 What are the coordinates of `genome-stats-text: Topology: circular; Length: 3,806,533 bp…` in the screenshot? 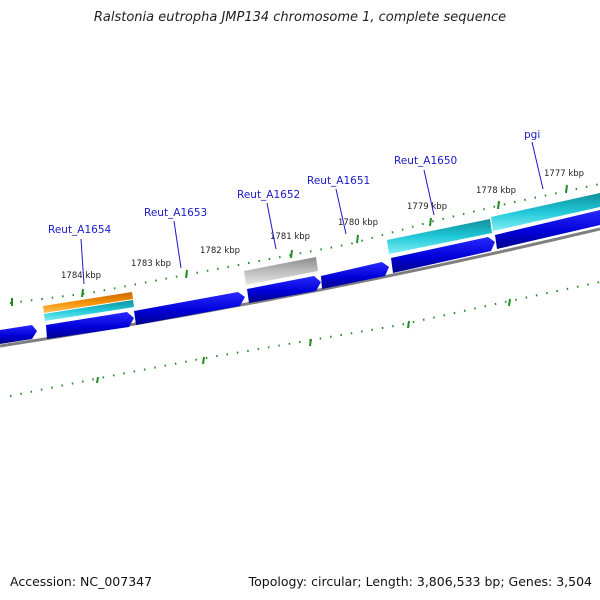 It's located at (420, 581).